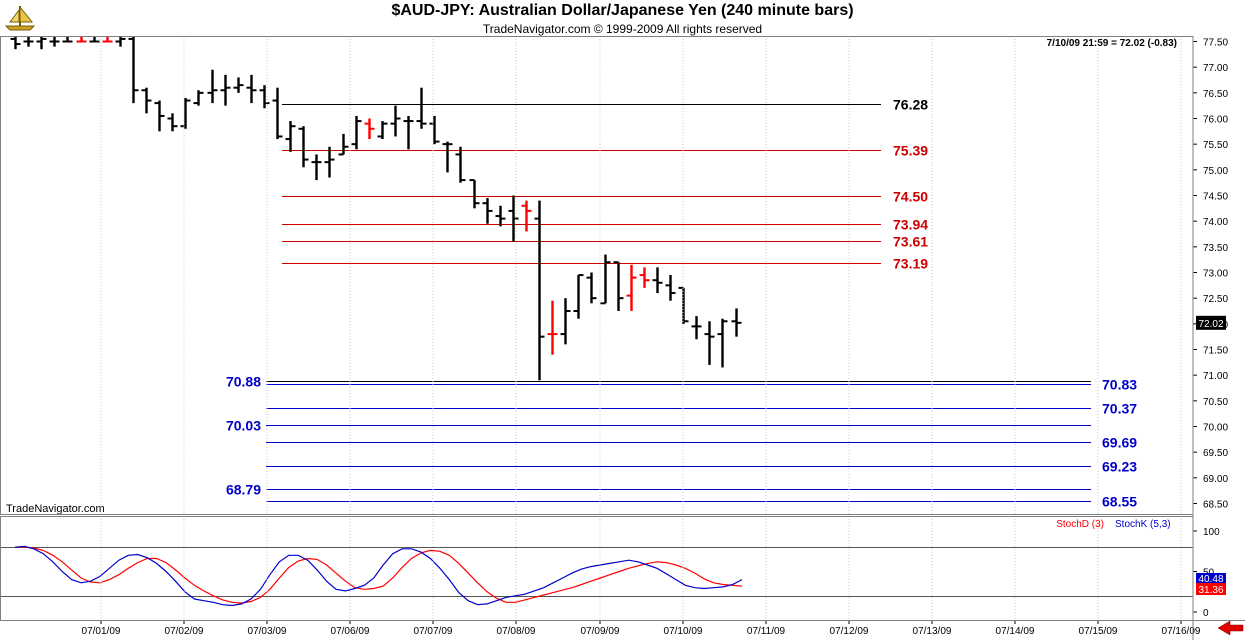  Describe the element at coordinates (1119, 385) in the screenshot. I see `level-label: 70.83` at that location.